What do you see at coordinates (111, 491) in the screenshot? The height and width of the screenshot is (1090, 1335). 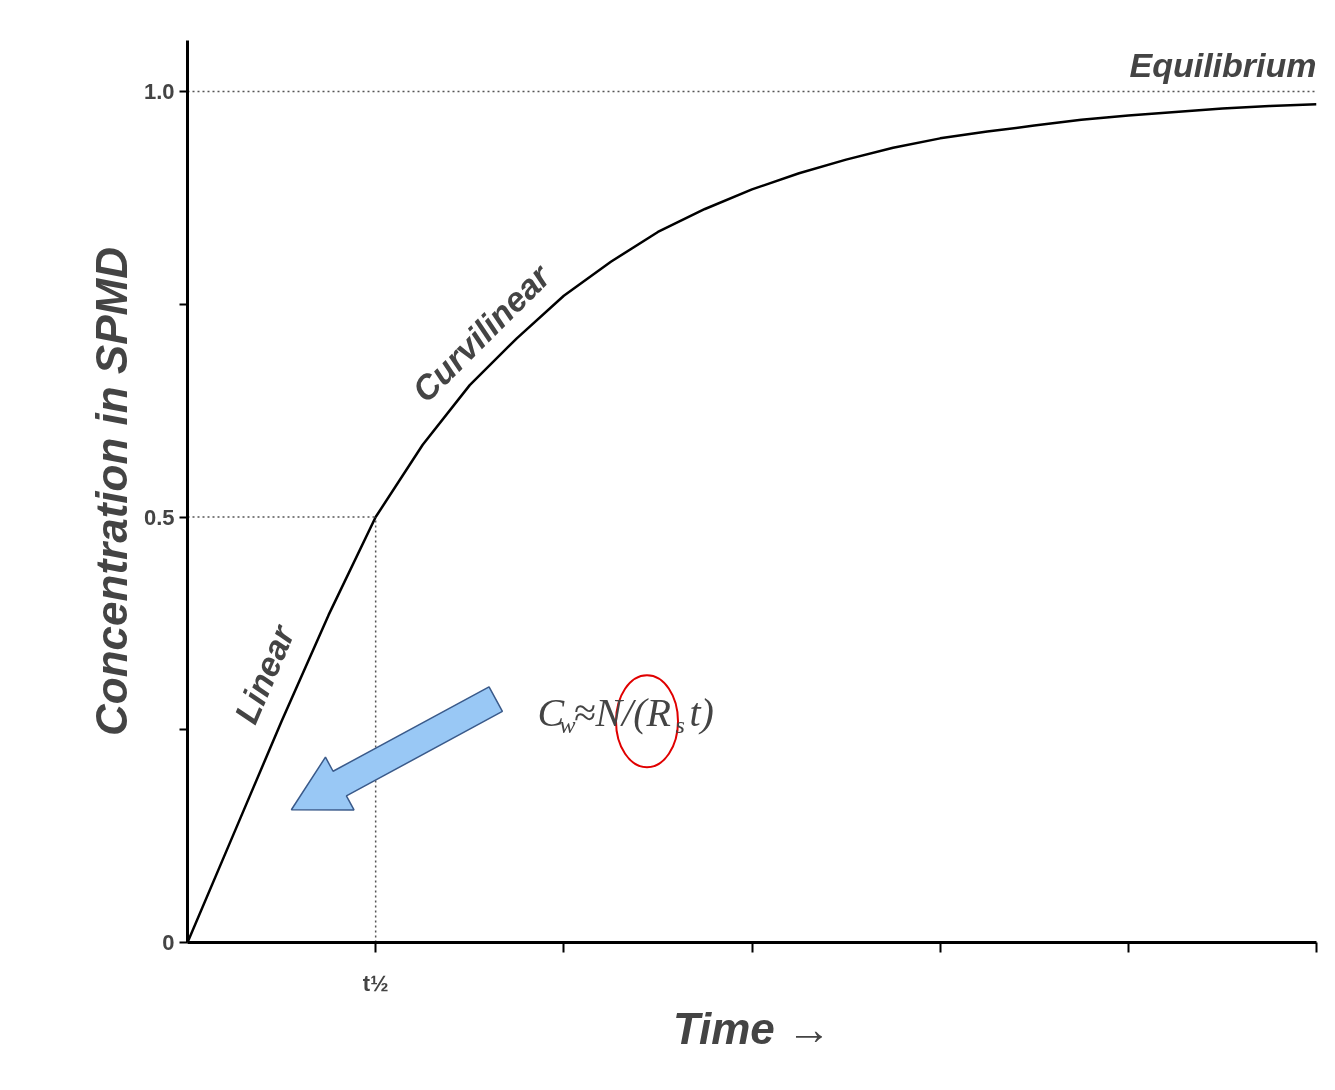 I see `y-axis-title: Concentration in SPMD` at bounding box center [111, 491].